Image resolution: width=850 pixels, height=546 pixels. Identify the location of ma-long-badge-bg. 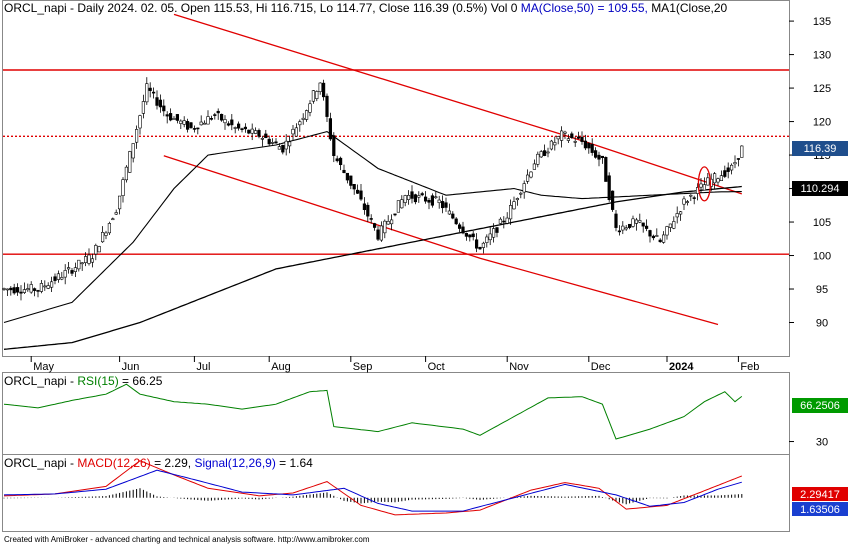
(820, 188).